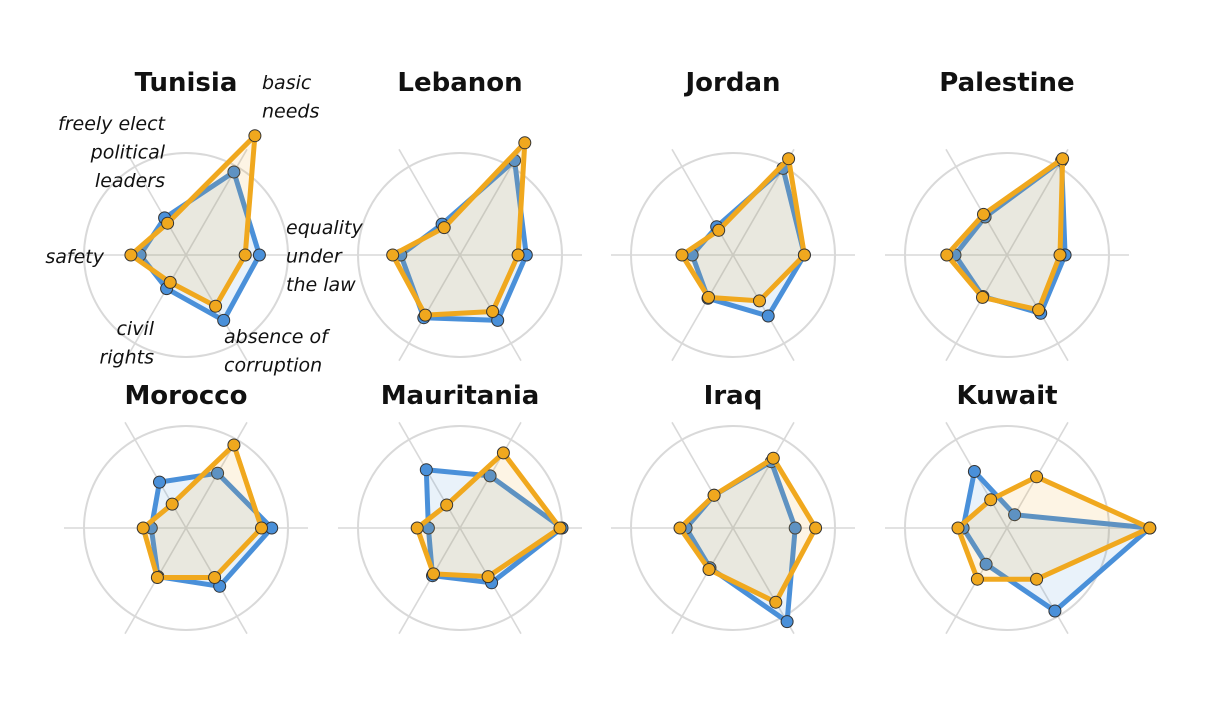 This screenshot has width=1220, height=716. Describe the element at coordinates (290, 112) in the screenshot. I see `axis-label-line: needs` at that location.